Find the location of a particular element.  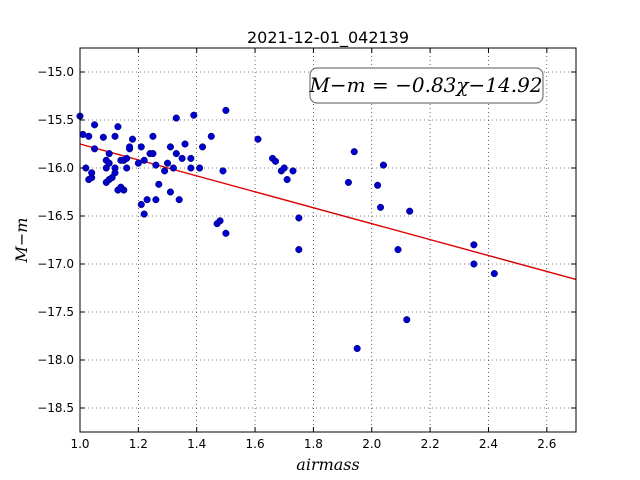

x-tick-label: 1.0 is located at coordinates (79, 444).